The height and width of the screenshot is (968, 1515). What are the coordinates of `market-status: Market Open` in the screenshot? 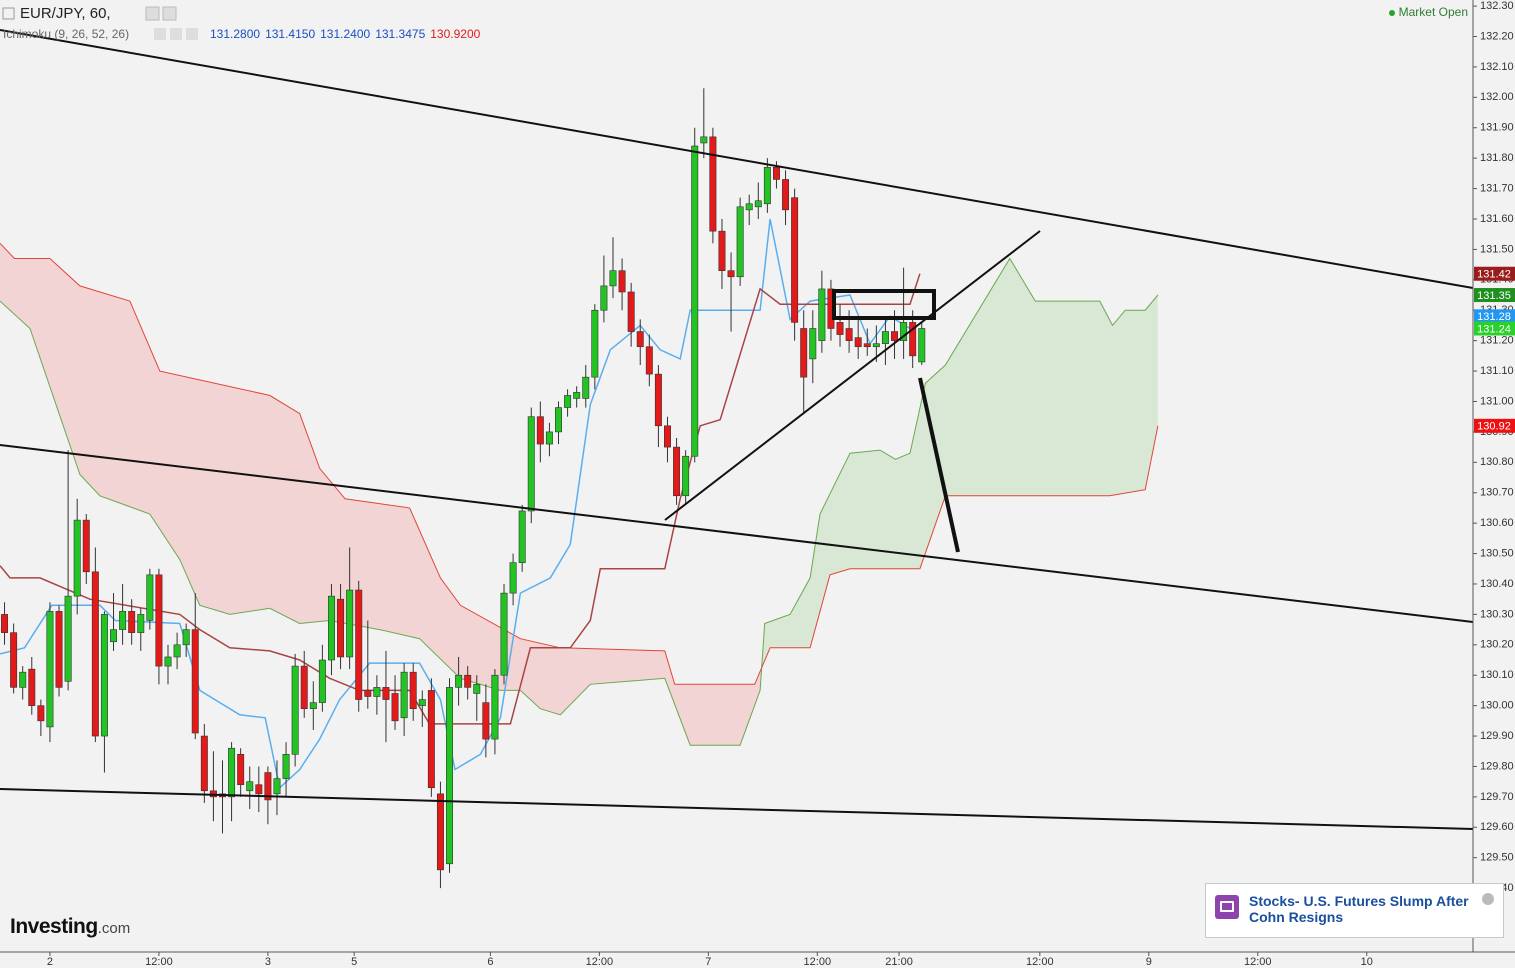 It's located at (1433, 12).